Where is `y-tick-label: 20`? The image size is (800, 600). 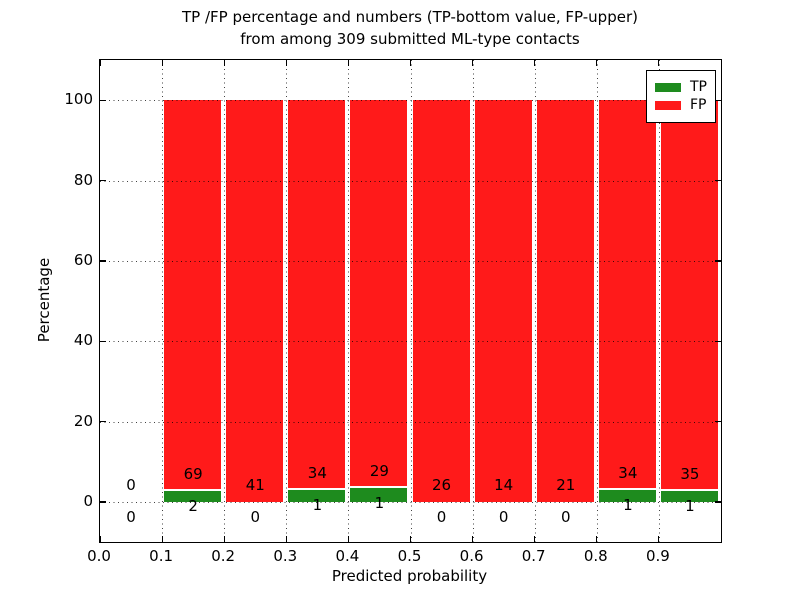
y-tick-label: 20 is located at coordinates (83, 420).